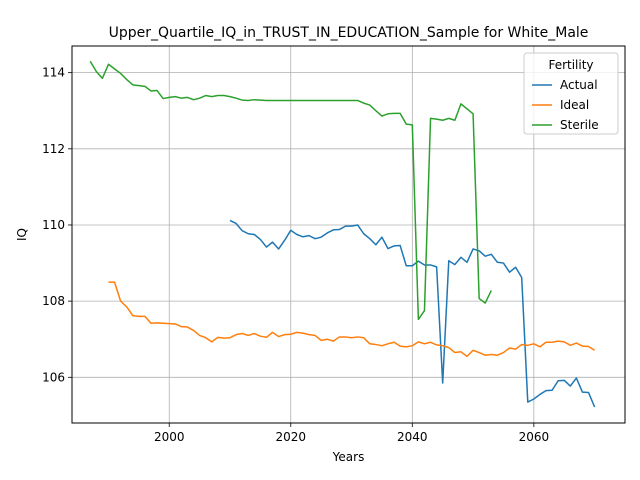  Describe the element at coordinates (290, 437) in the screenshot. I see `x-tick-label: 2020` at that location.